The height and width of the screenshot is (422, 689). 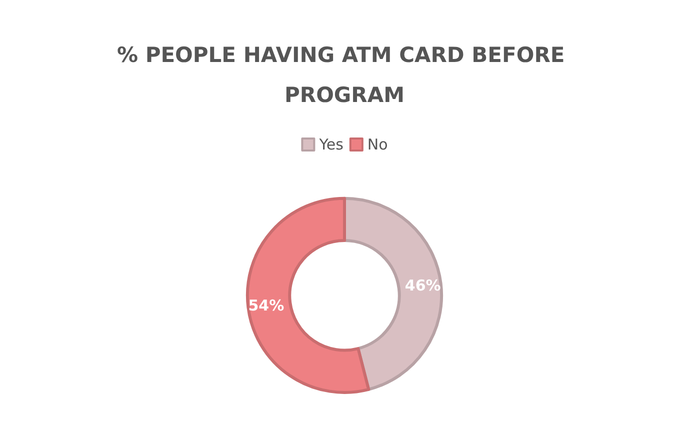 I want to click on data-label: 46%, so click(x=422, y=285).